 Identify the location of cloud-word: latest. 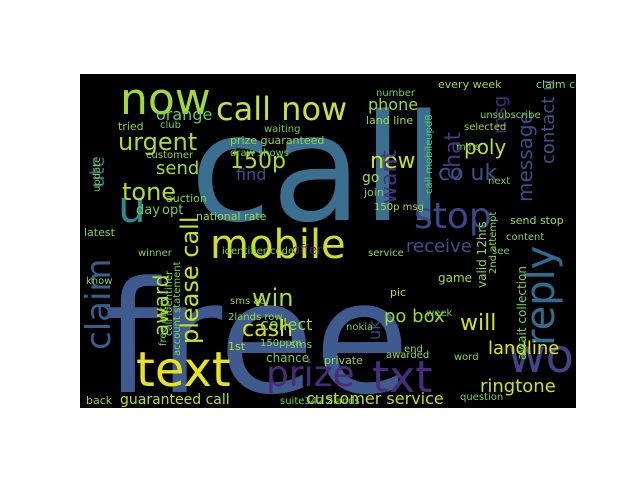
(100, 232).